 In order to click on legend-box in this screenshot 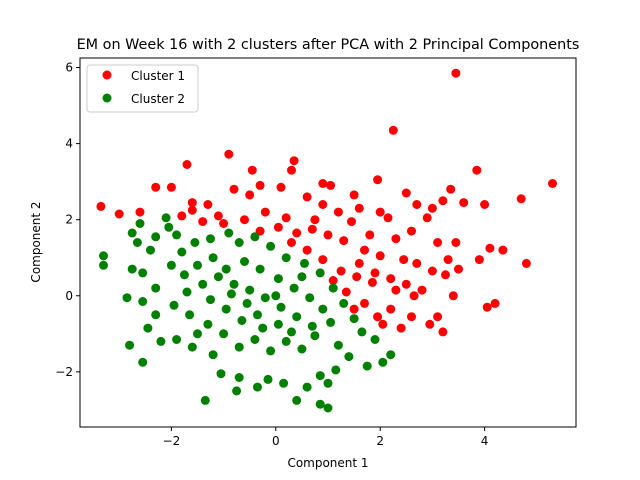, I will do `click(142, 88)`.